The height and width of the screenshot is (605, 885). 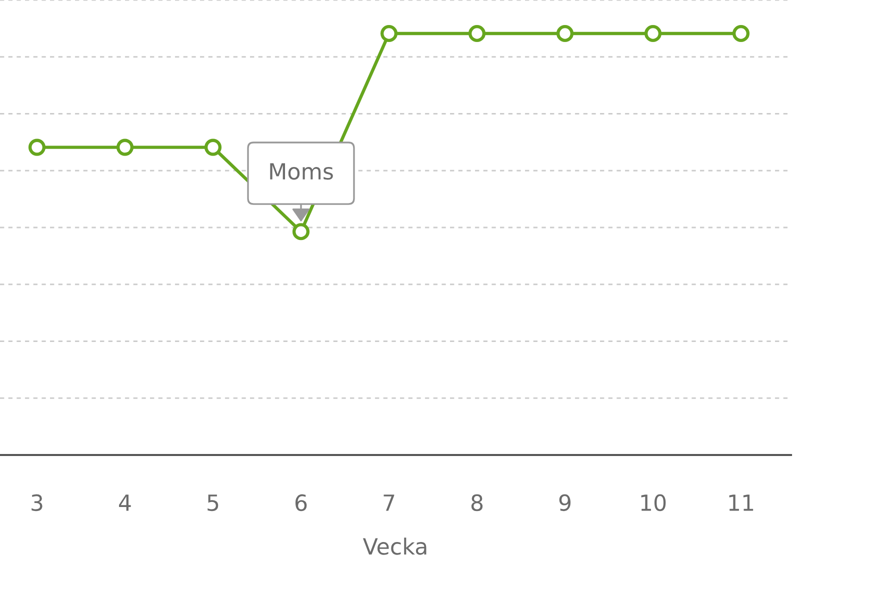 I want to click on x-tick-label: 3, so click(x=37, y=503).